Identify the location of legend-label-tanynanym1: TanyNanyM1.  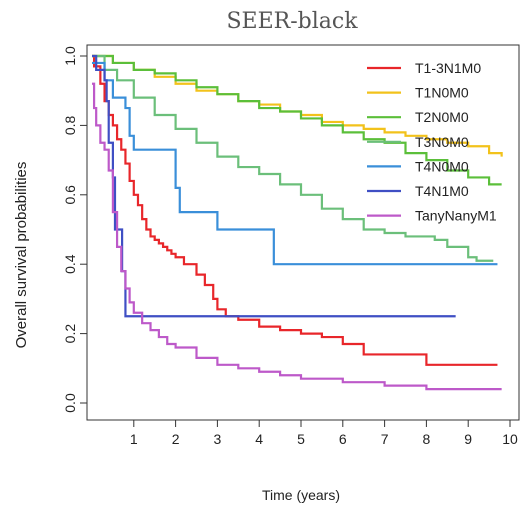
(456, 216).